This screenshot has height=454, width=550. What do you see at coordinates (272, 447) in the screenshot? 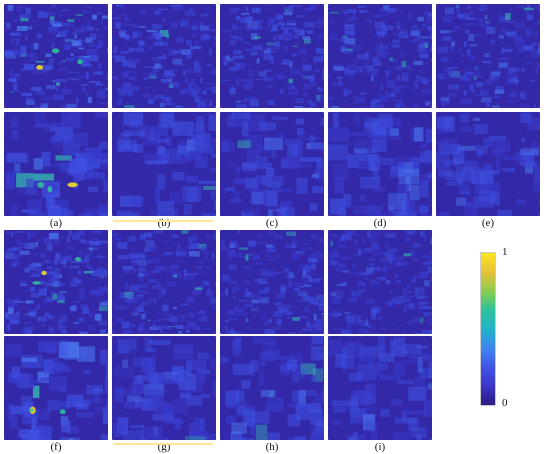
I see `panel-h-caption: (h)` at bounding box center [272, 447].